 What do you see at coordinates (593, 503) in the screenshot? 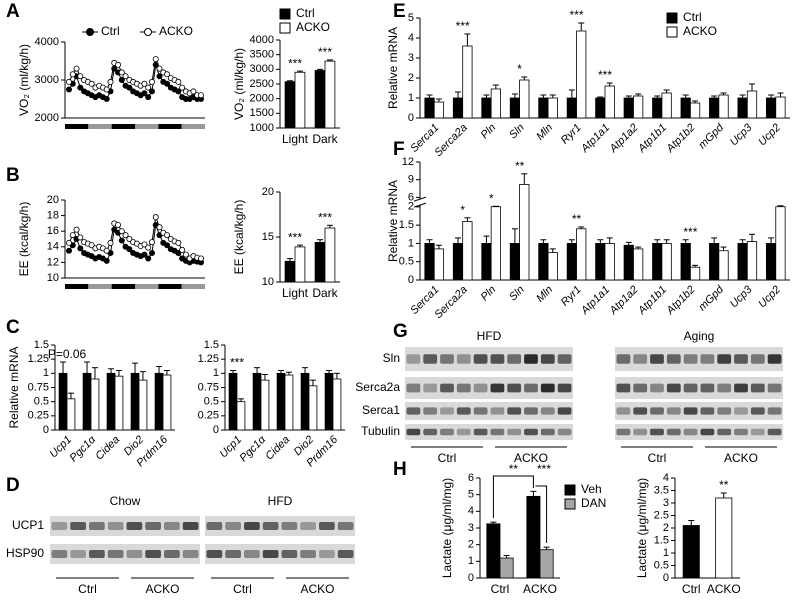
I see `legend-label: DAN` at bounding box center [593, 503].